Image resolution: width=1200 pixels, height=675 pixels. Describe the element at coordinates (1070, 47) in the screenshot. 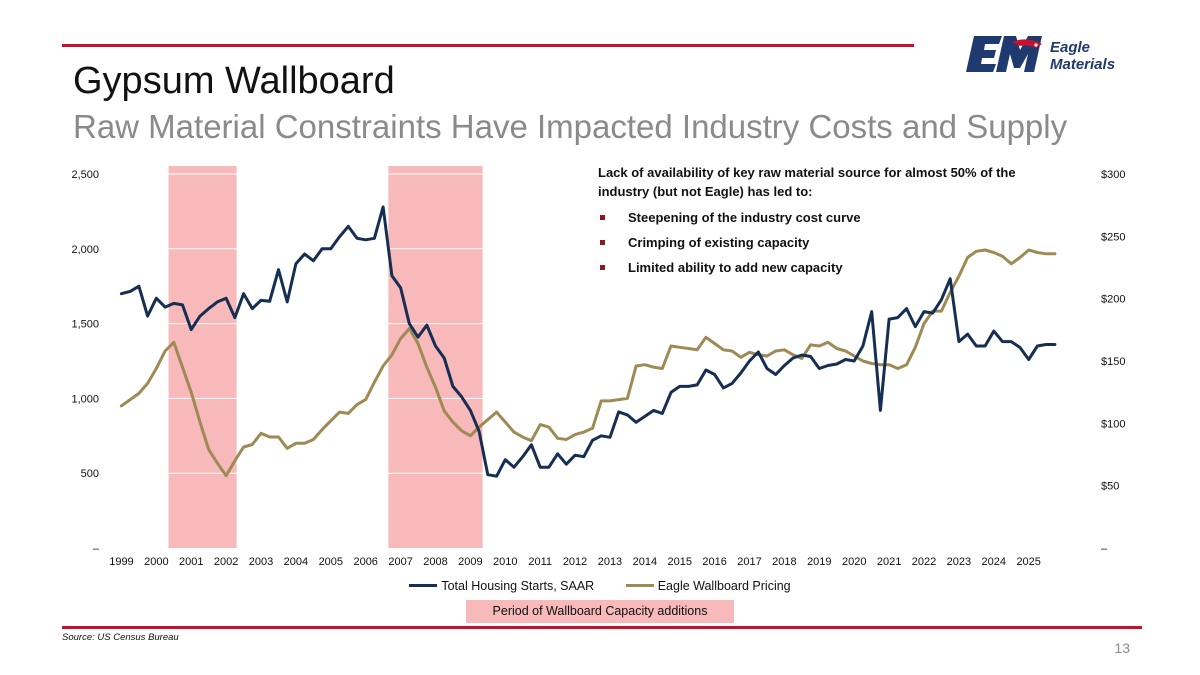

I see `logo-word-eagle: Eagle` at that location.